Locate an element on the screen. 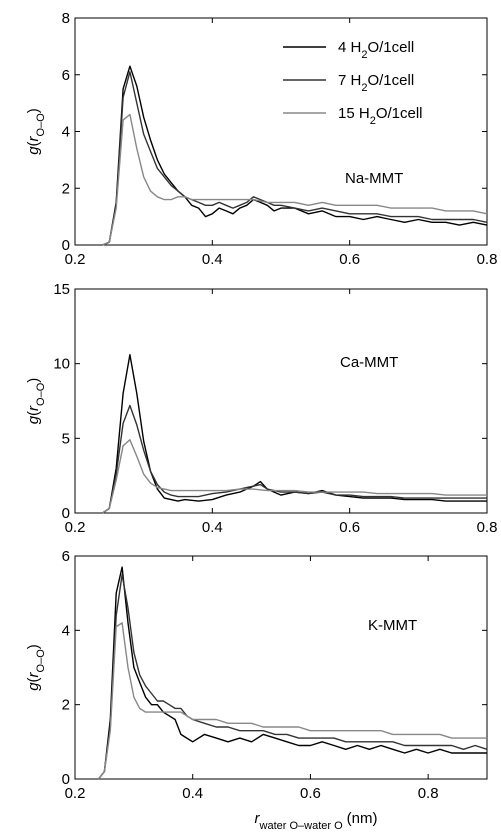  x-axis-label: rwater O–water O (nm) is located at coordinates (316, 821).